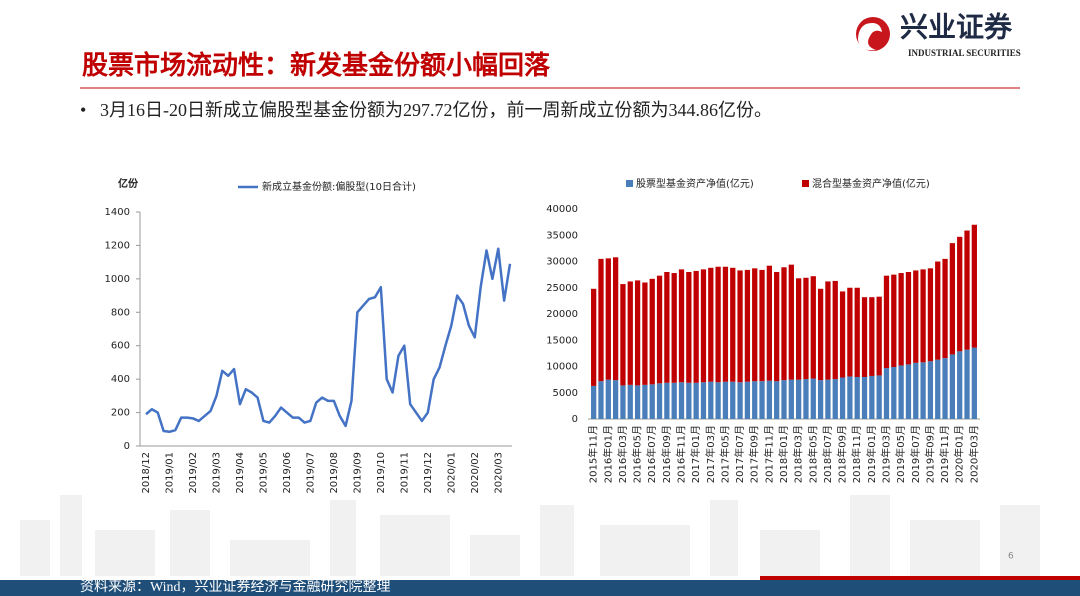 The height and width of the screenshot is (596, 1080). What do you see at coordinates (193, 473) in the screenshot?
I see `x-tick-label: 2019/02` at bounding box center [193, 473].